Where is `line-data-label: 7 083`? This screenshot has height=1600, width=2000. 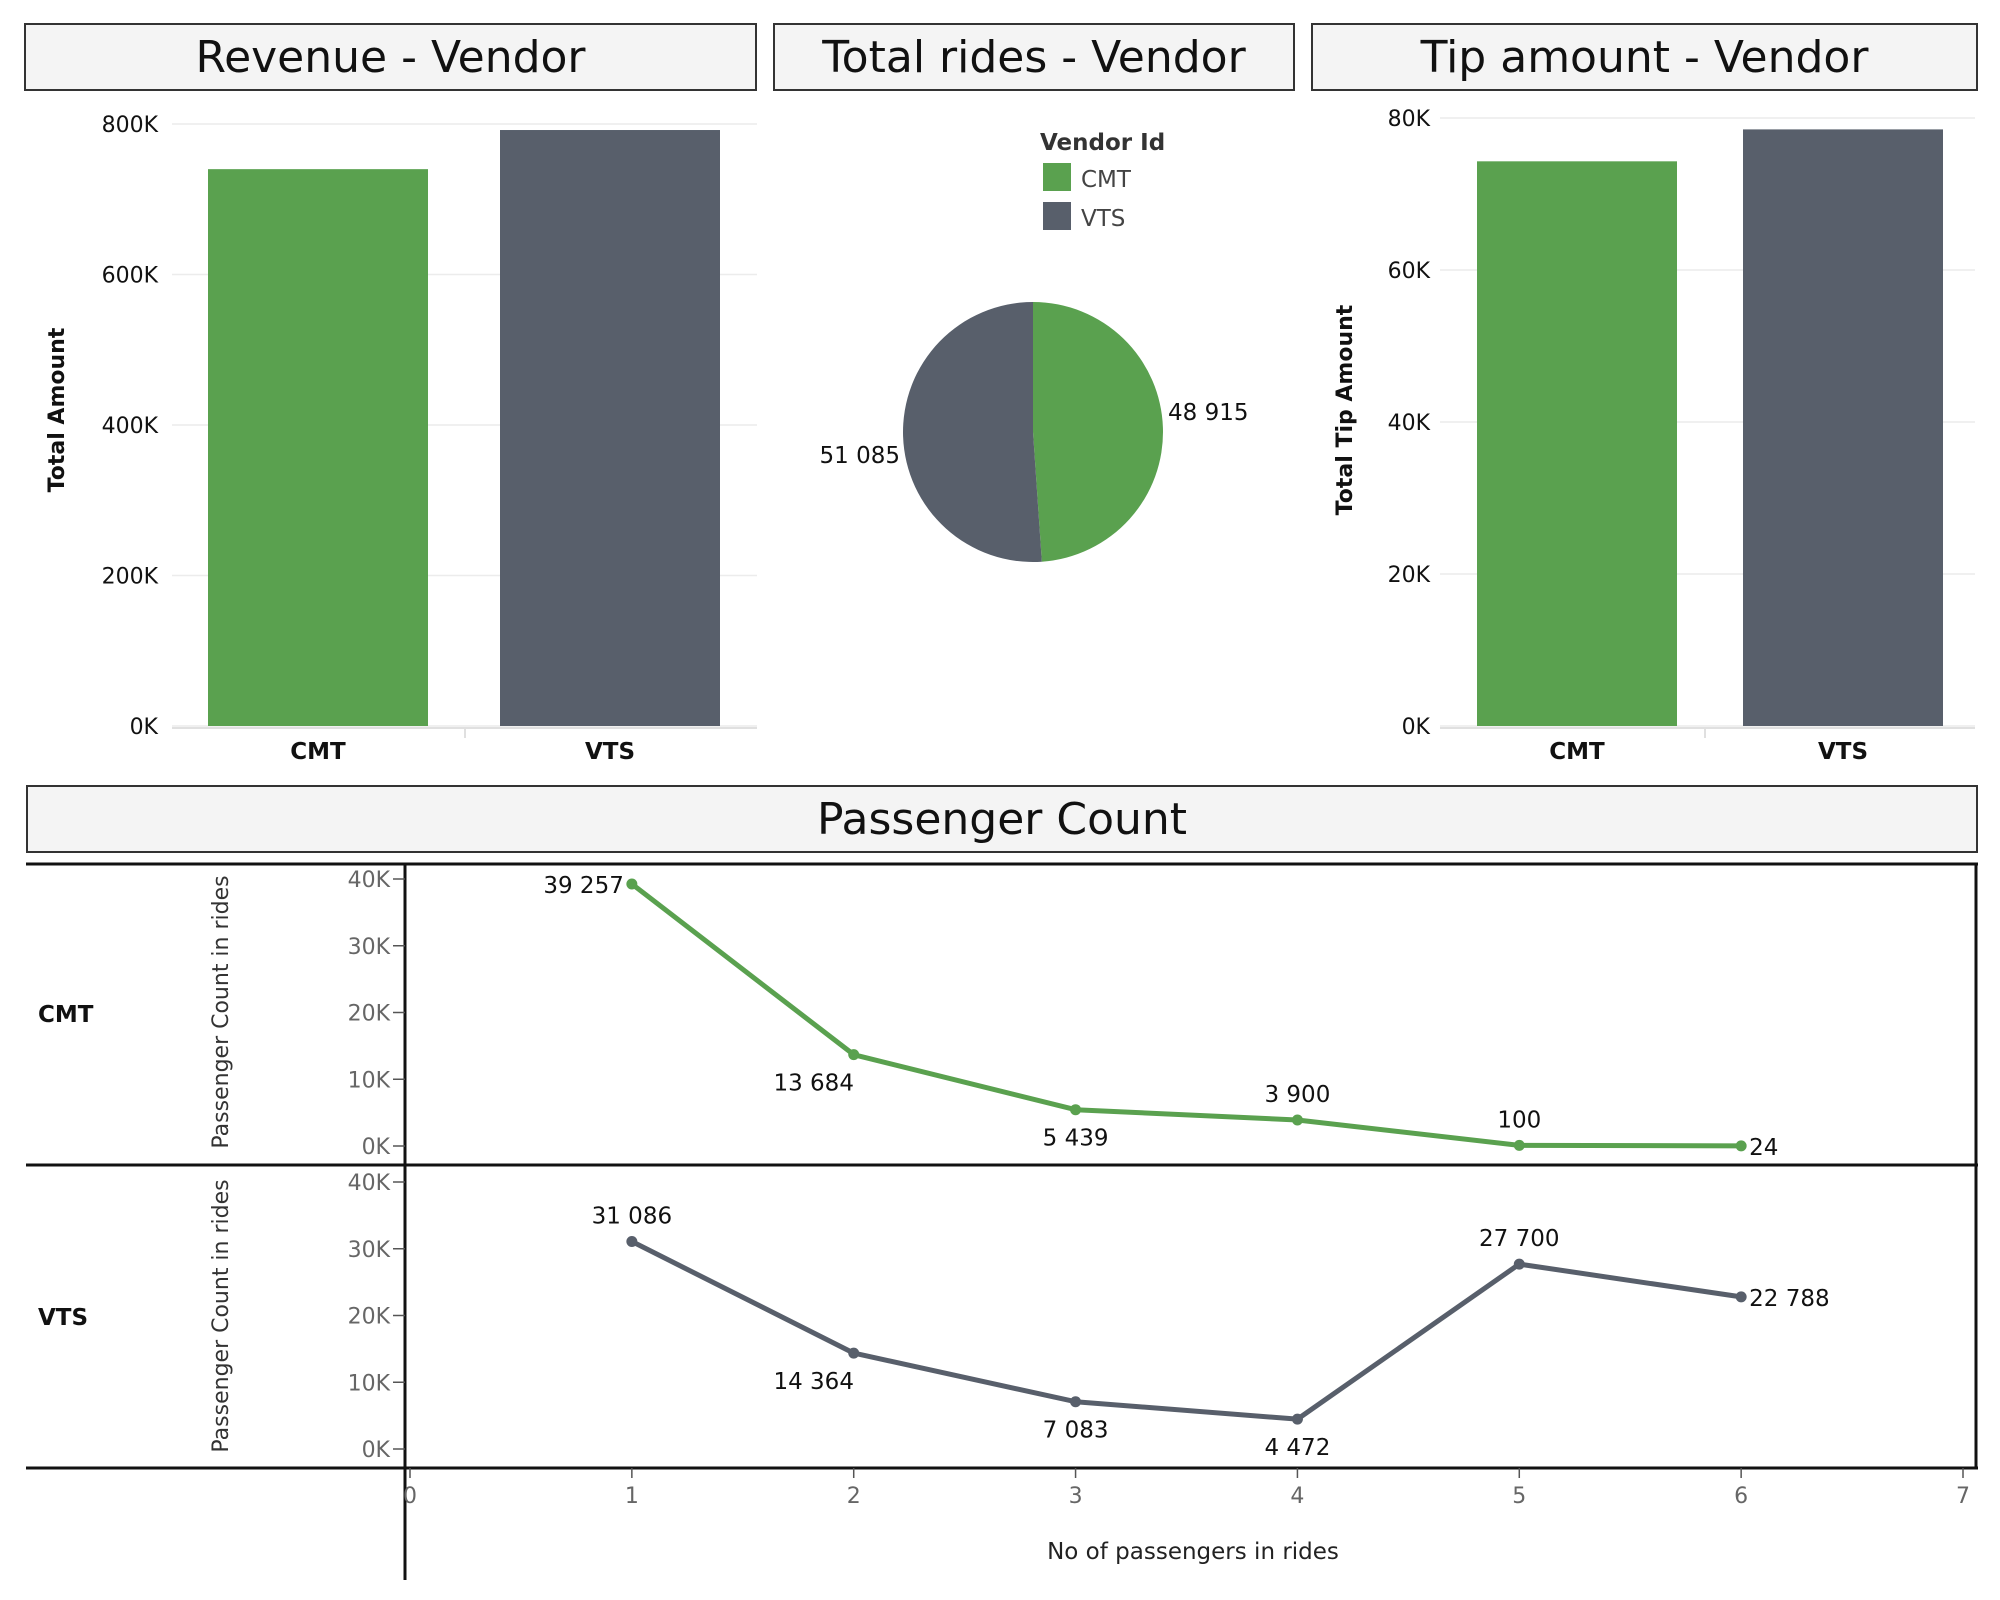
line-data-label: 7 083 is located at coordinates (1076, 1431).